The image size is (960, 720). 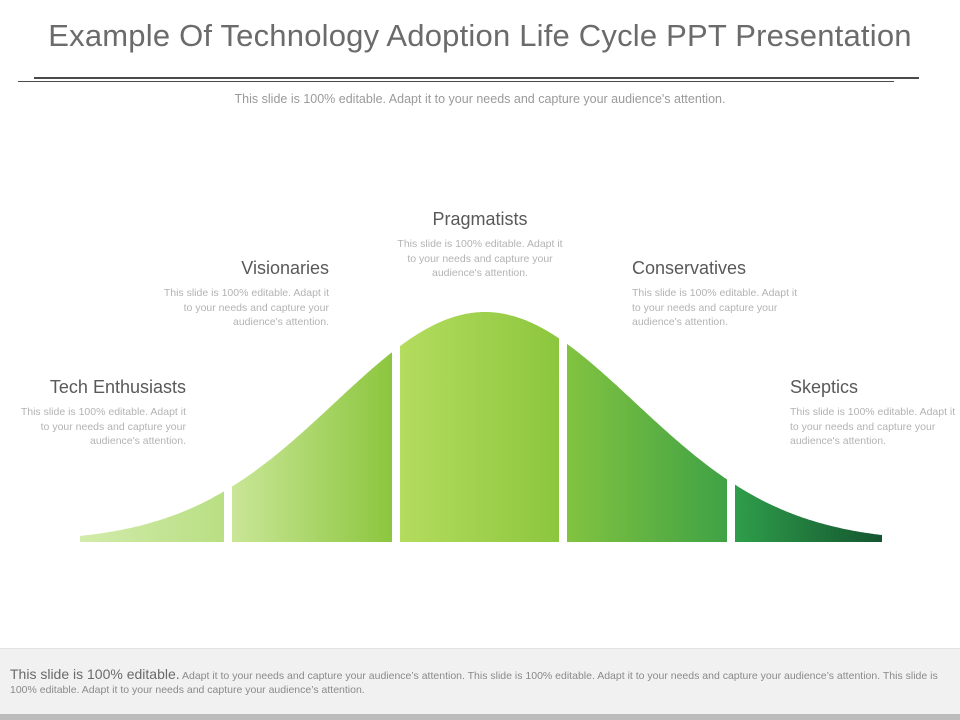 I want to click on footer-lead: This slide is 100% editable., so click(x=95, y=674).